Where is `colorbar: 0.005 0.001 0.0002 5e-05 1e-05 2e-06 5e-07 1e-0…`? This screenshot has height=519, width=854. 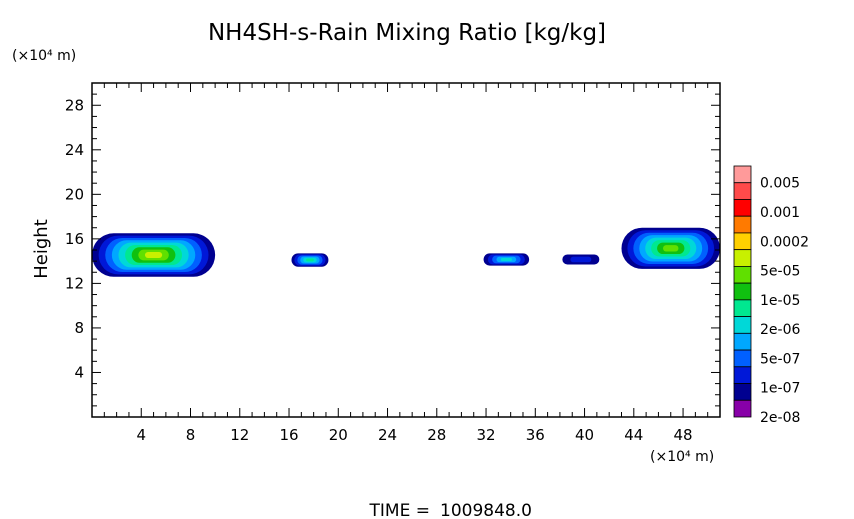 colorbar: 0.005 0.001 0.0002 5e-05 1e-05 2e-06 5e-07 1e-0… is located at coordinates (771, 295).